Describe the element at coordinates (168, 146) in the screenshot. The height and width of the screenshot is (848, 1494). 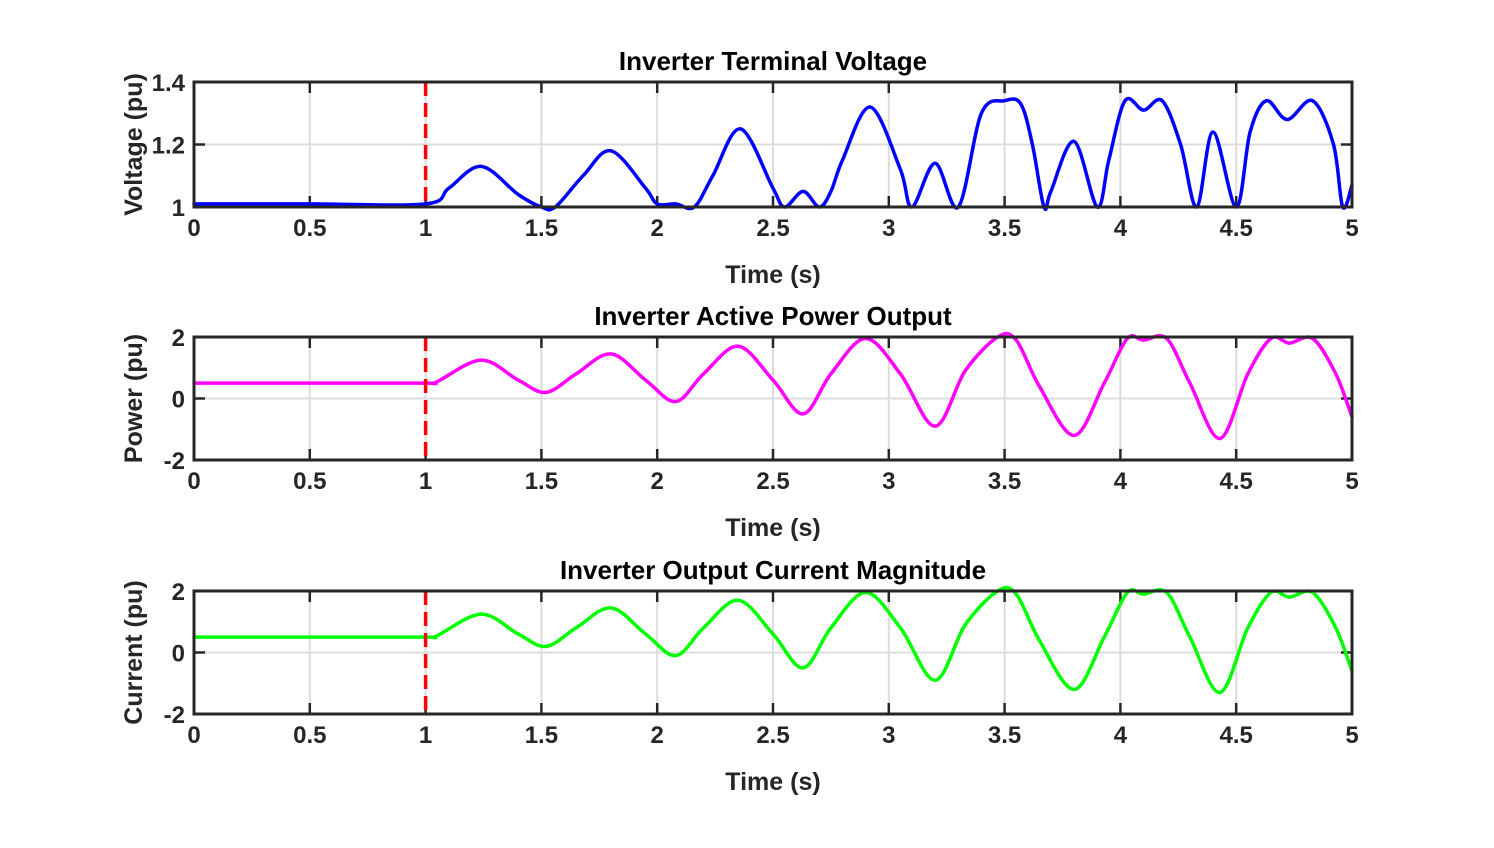
I see `y-tick-label: 1.2` at that location.